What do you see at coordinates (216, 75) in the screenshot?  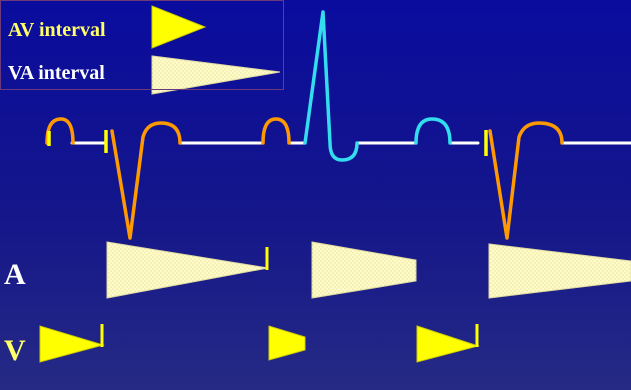 I see `legend-va-wedge` at bounding box center [216, 75].